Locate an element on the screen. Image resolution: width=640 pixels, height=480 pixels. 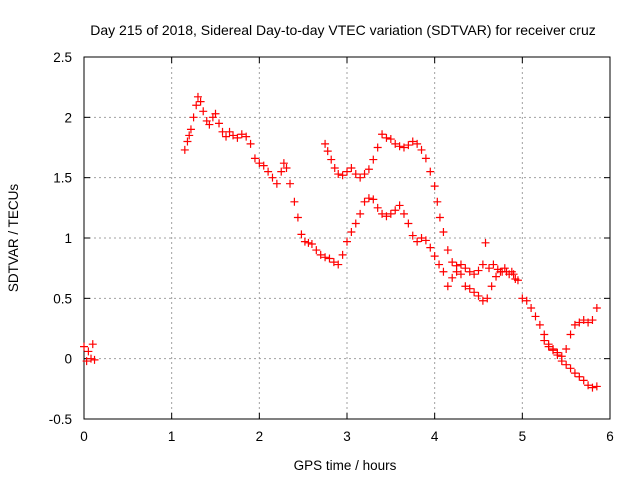
x-tick-label: 1 is located at coordinates (172, 436).